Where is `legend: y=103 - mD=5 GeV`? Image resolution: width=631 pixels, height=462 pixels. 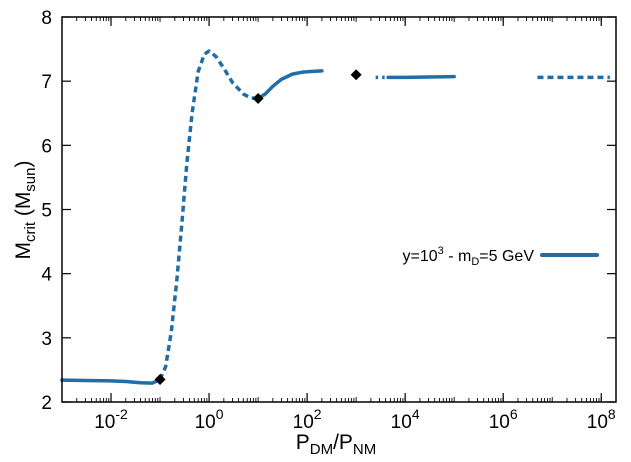 legend: y=103 - mD=5 GeV is located at coordinates (501, 256).